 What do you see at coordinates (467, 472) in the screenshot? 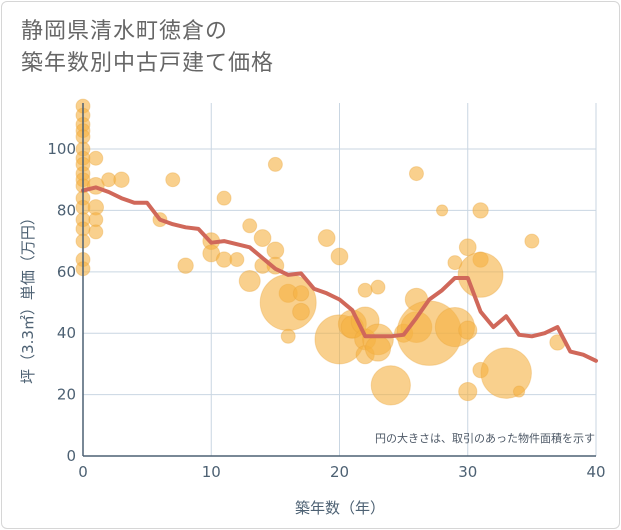
I see `x-tick-label: 30` at bounding box center [467, 472].